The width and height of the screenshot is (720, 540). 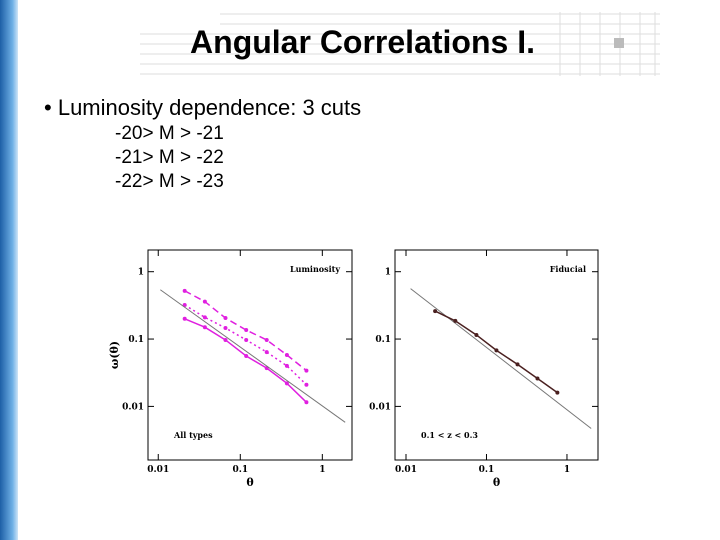 What do you see at coordinates (9, 270) in the screenshot?
I see `side-bar` at bounding box center [9, 270].